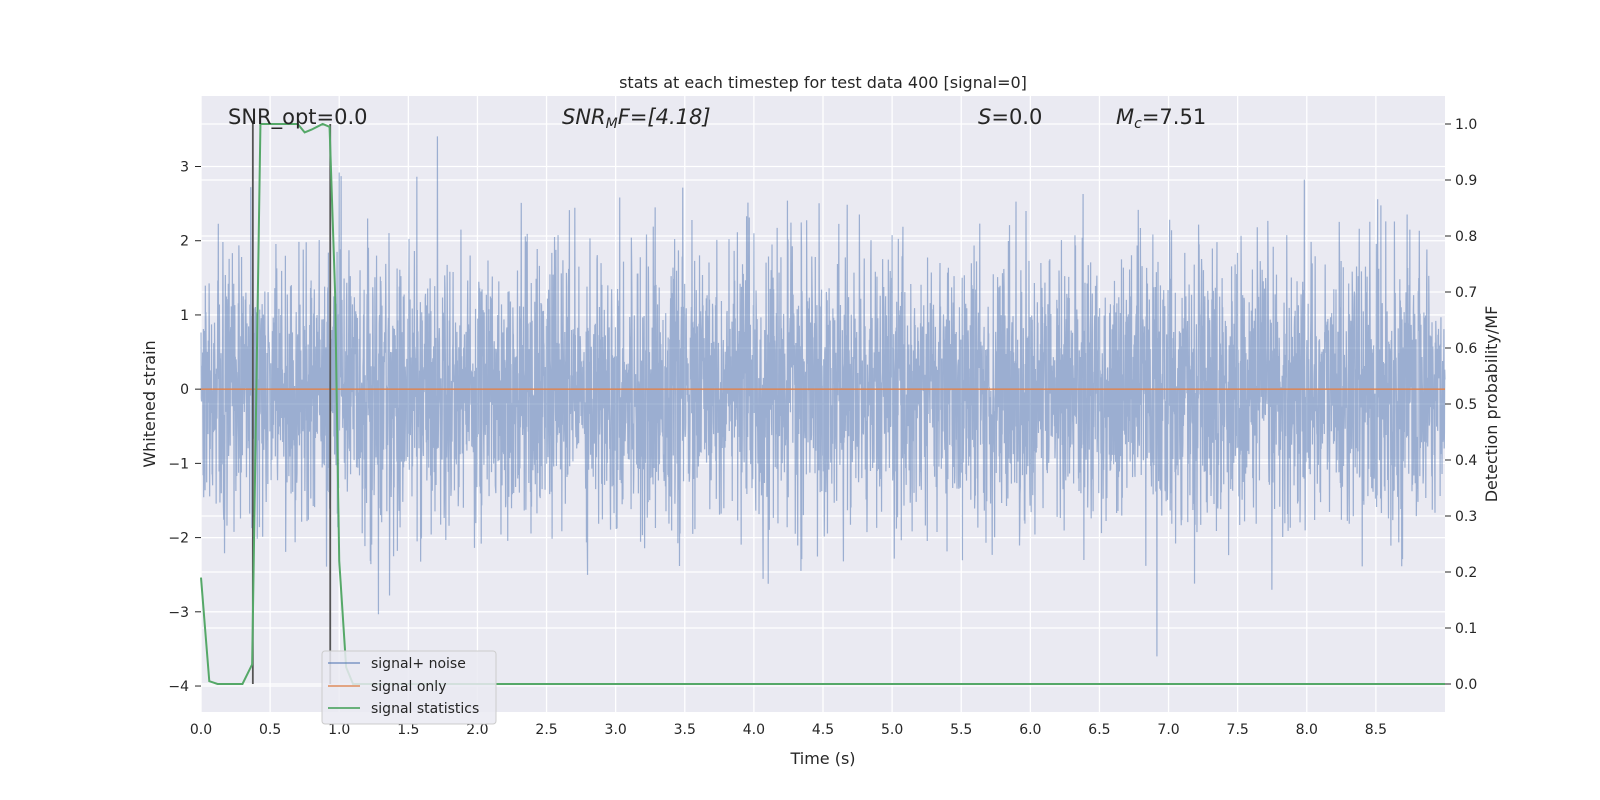 This screenshot has height=800, width=1600. I want to click on legend-label-signal-statistics: signal statistics, so click(425, 709).